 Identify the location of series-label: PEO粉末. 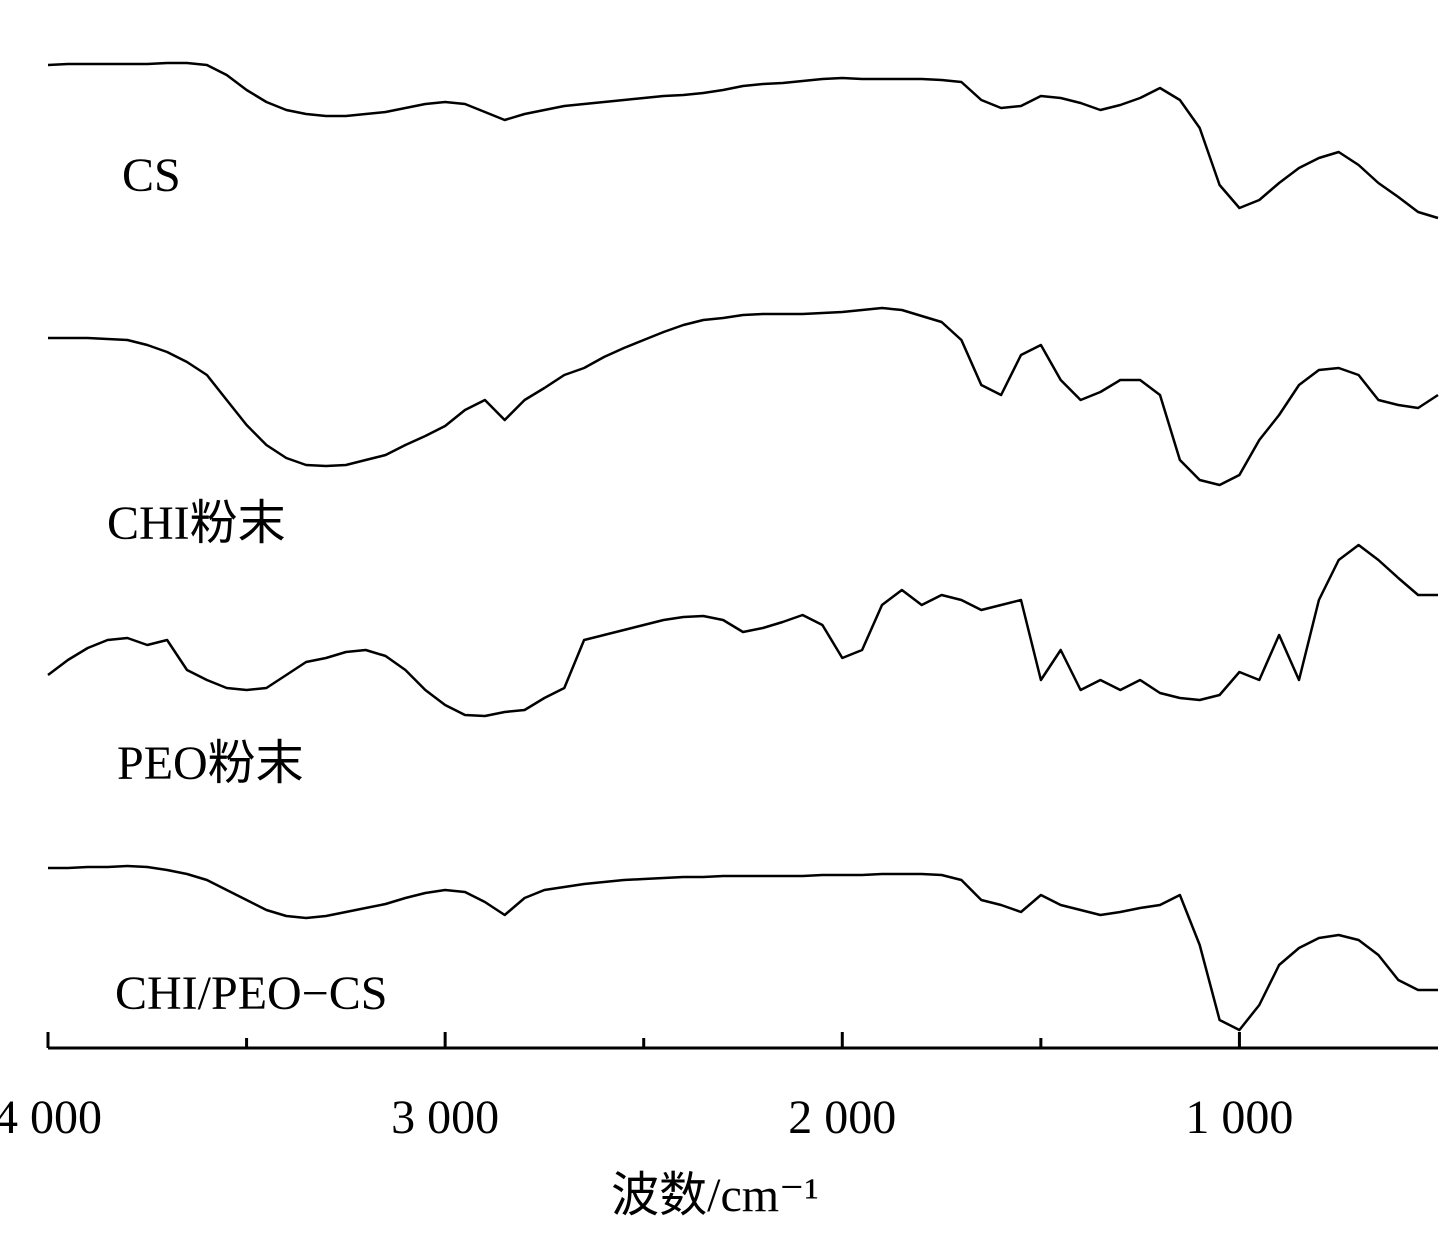
(210, 763).